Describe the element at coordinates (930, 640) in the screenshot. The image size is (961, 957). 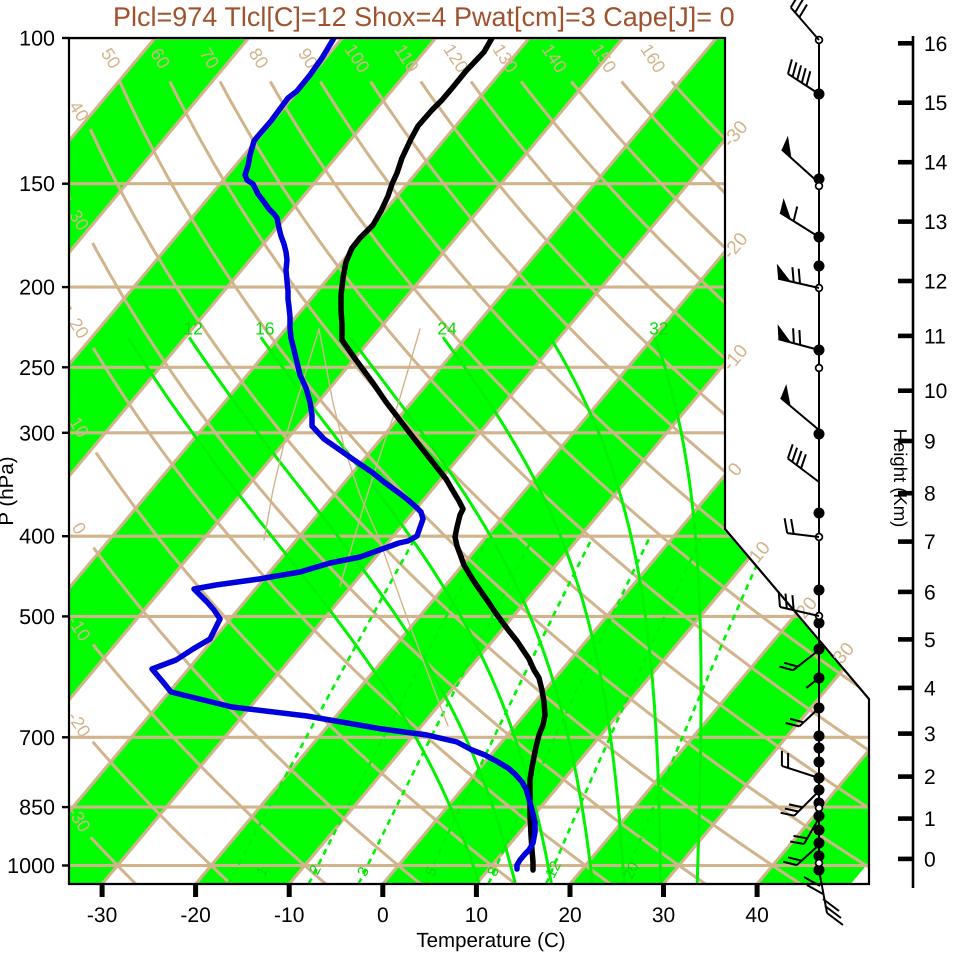
I see `svg-text: 5` at that location.